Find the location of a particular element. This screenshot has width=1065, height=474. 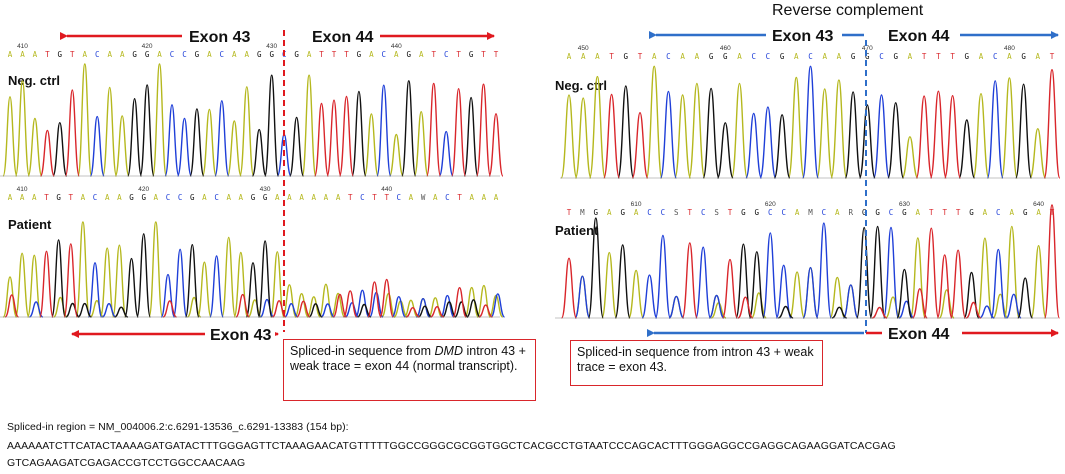

right-neg-position-ticks: 450 460 470 480 is located at coordinates (796, 48).